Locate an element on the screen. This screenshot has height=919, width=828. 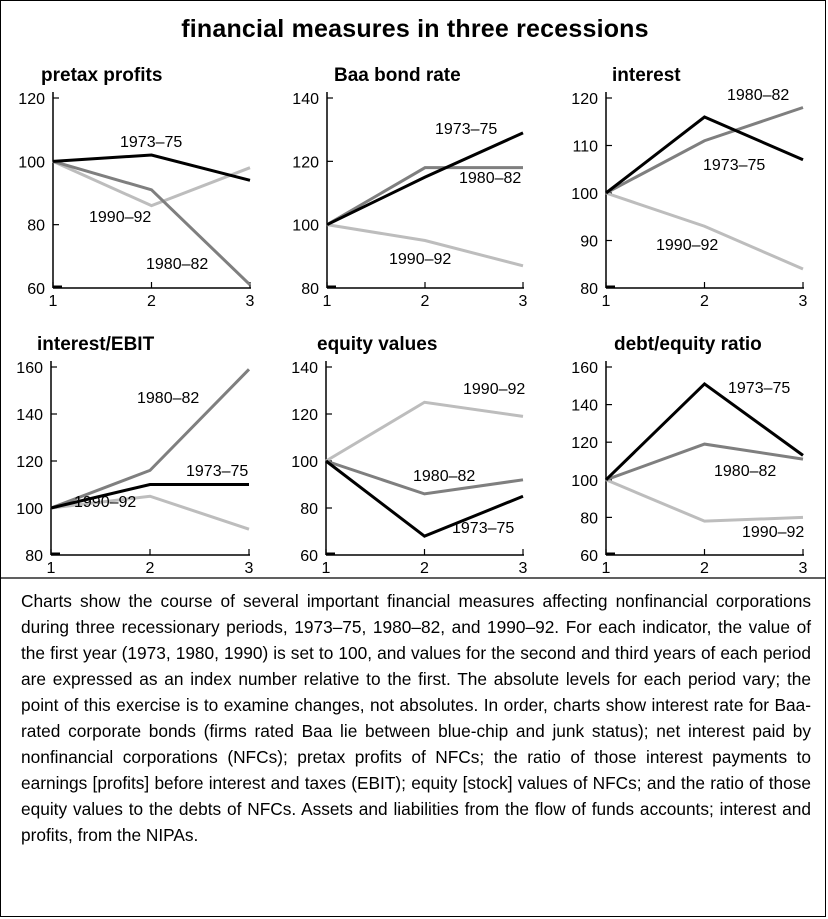
interest-series-1973-75-label: 1973–75 is located at coordinates (734, 165).